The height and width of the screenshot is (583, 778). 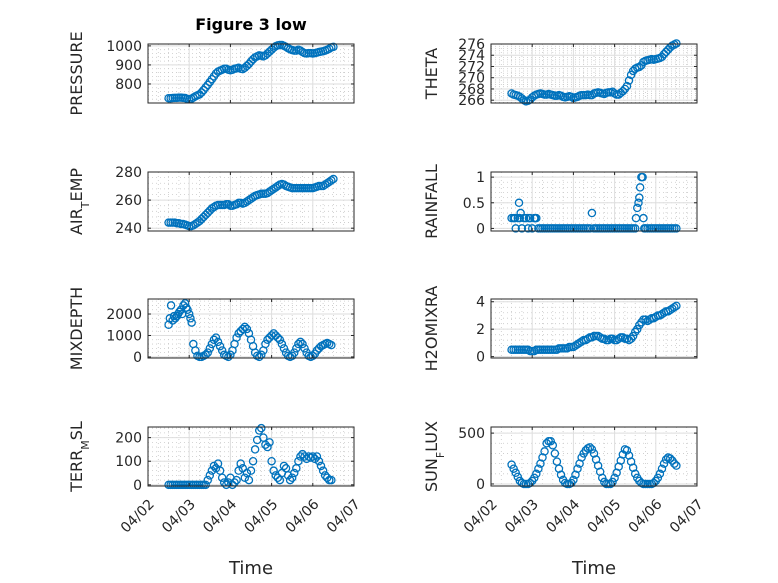 I want to click on subplot-4: 0 0.5 1 RAINFALL, so click(x=560, y=201).